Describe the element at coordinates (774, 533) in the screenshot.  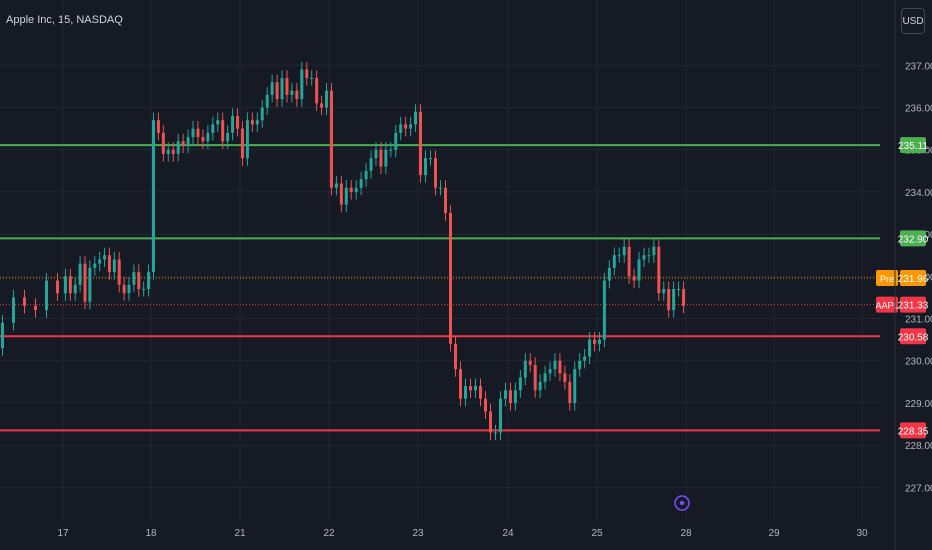
I see `x-tick-label: 29` at that location.